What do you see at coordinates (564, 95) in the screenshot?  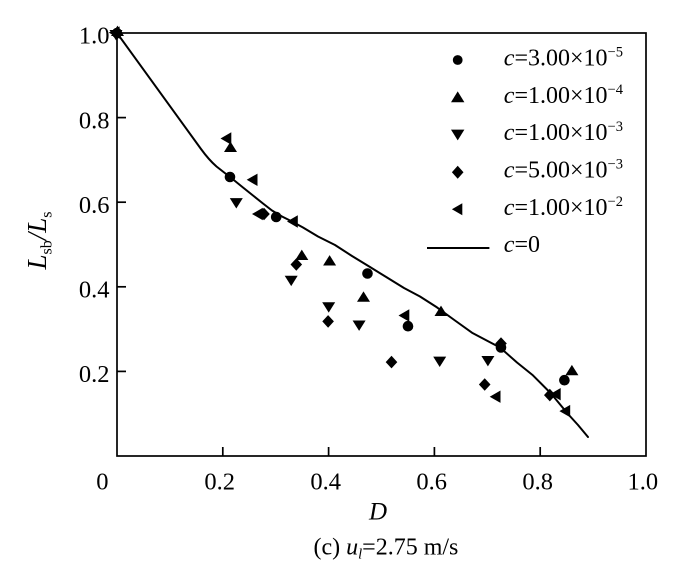 I see `svg-text: c=1.00×10−4` at bounding box center [564, 95].